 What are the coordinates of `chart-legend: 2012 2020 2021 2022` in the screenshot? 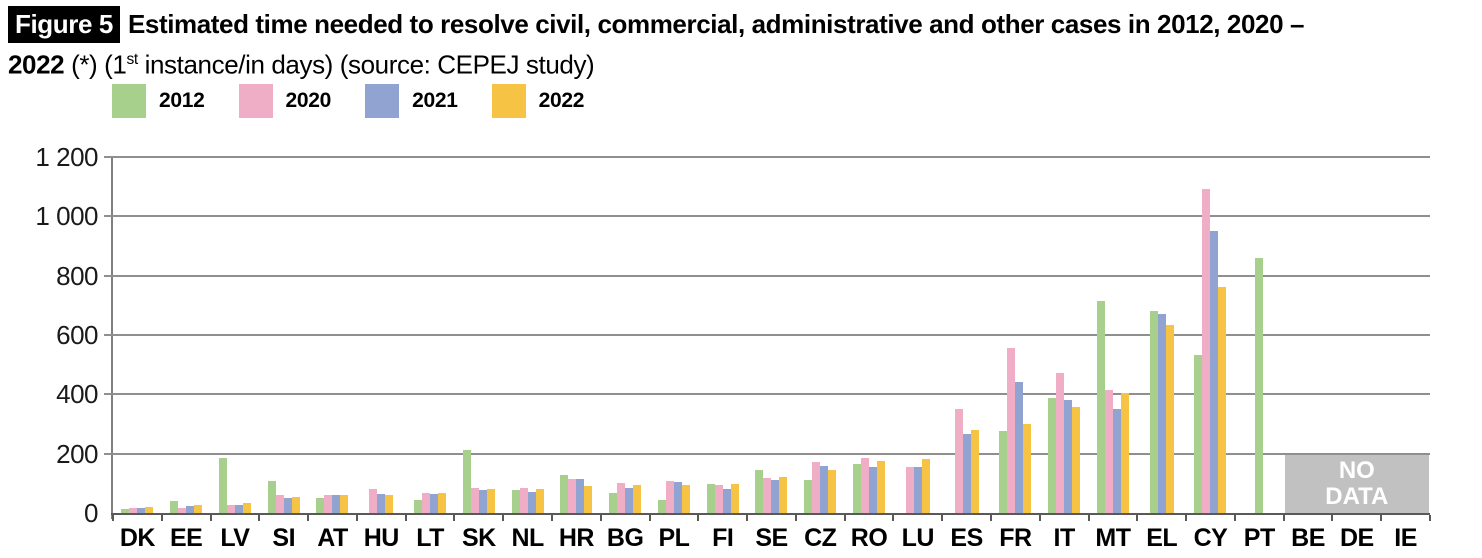 It's located at (348, 101).